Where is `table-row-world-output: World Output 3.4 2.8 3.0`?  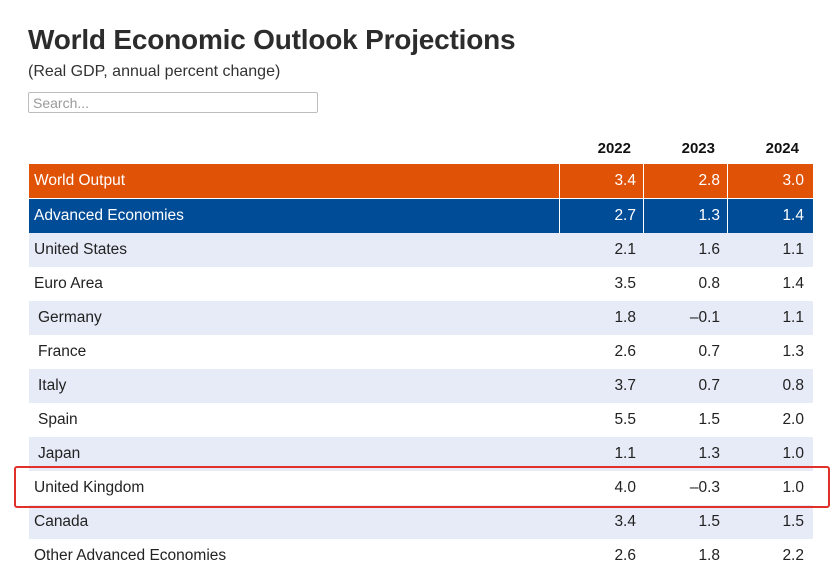 table-row-world-output: World Output 3.4 2.8 3.0 is located at coordinates (421, 181).